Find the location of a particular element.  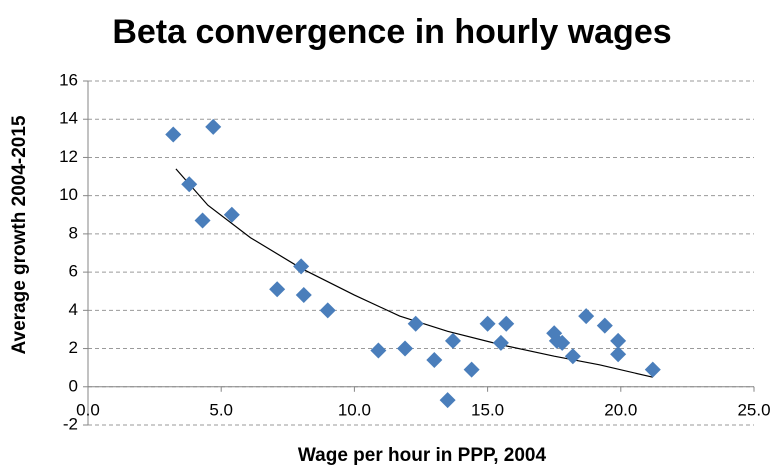

y-tick-label: 8 is located at coordinates (73, 232).